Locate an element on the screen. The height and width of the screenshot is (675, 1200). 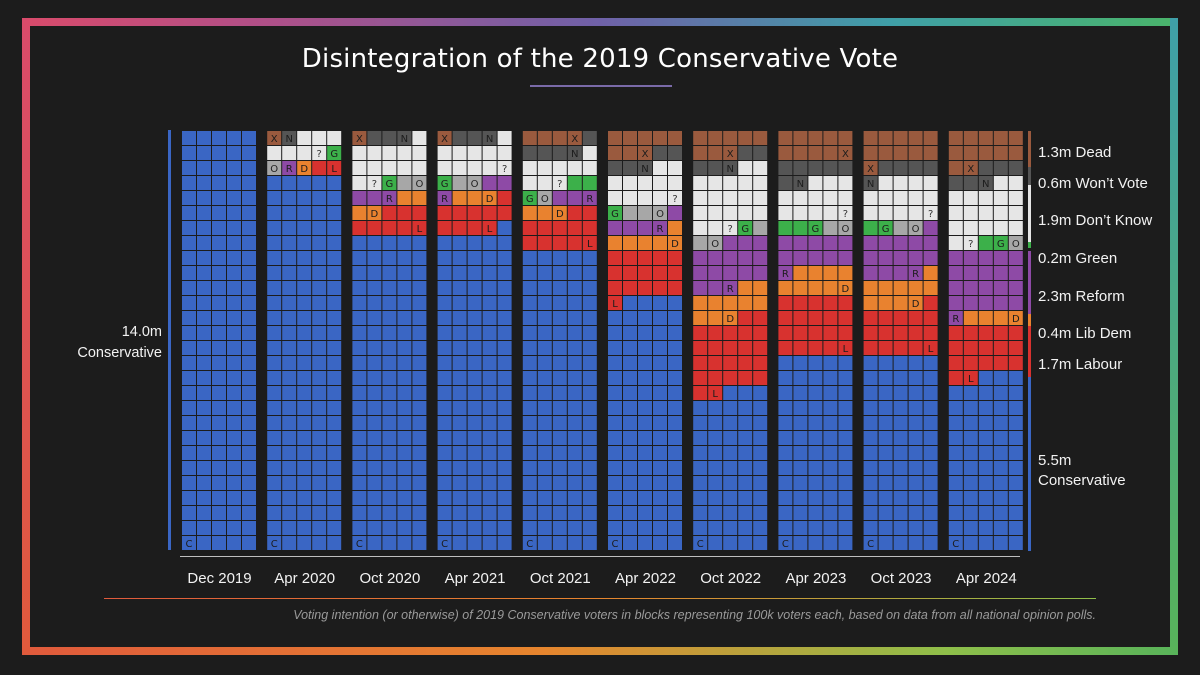
block-won-t-vote is located at coordinates (615, 168).